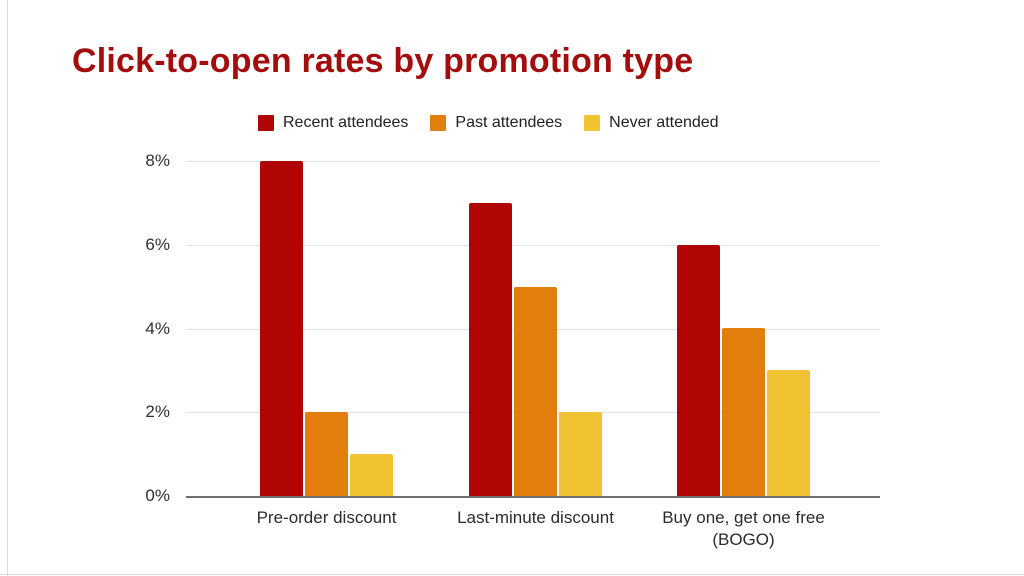 The height and width of the screenshot is (576, 1024). I want to click on y-tick-label-6pct: 6%, so click(157, 244).